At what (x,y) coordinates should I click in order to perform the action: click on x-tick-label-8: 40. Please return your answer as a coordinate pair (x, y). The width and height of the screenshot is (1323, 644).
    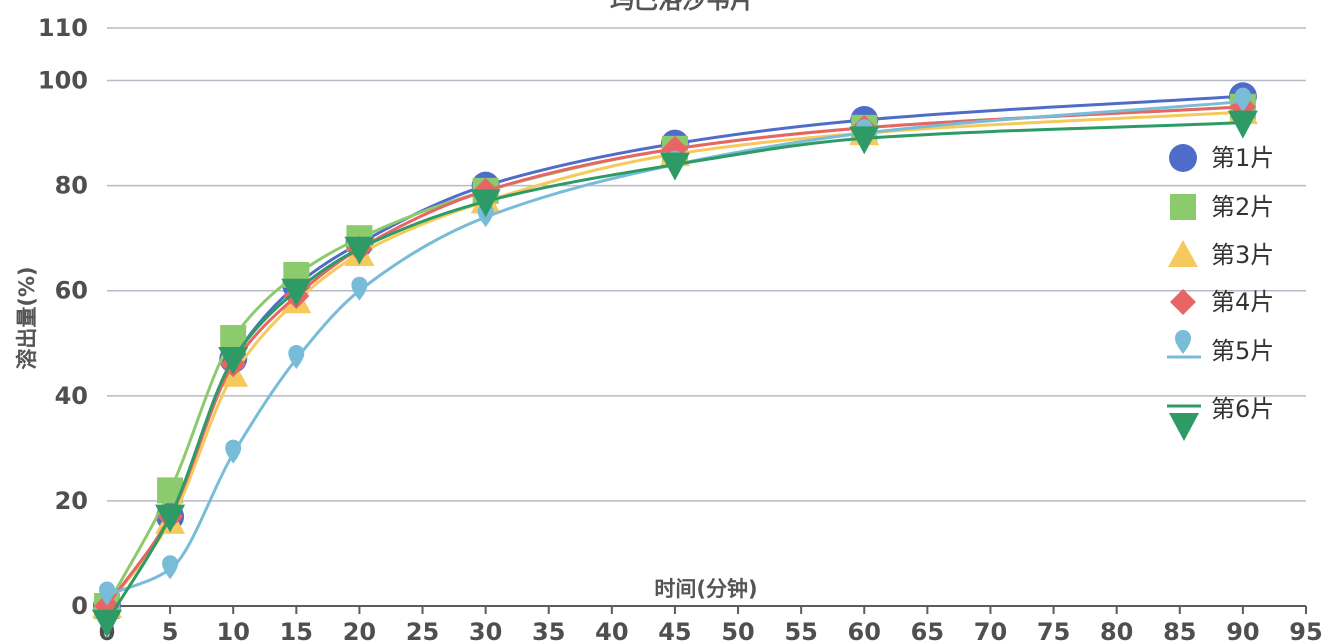
    Looking at the image, I should click on (611, 631).